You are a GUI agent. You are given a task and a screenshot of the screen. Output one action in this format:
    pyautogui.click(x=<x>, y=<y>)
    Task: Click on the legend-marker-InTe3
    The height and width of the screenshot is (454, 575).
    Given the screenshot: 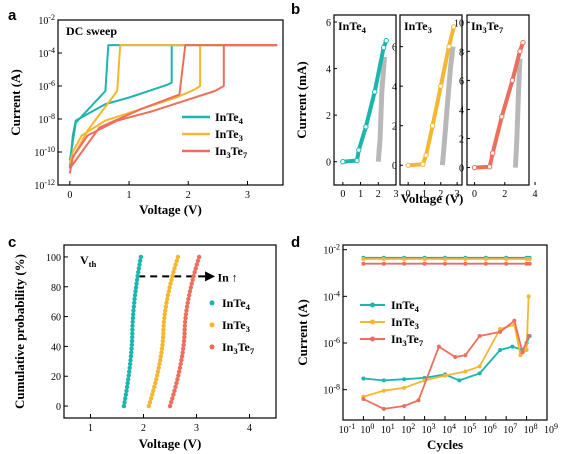 What is the action you would take?
    pyautogui.click(x=212, y=325)
    